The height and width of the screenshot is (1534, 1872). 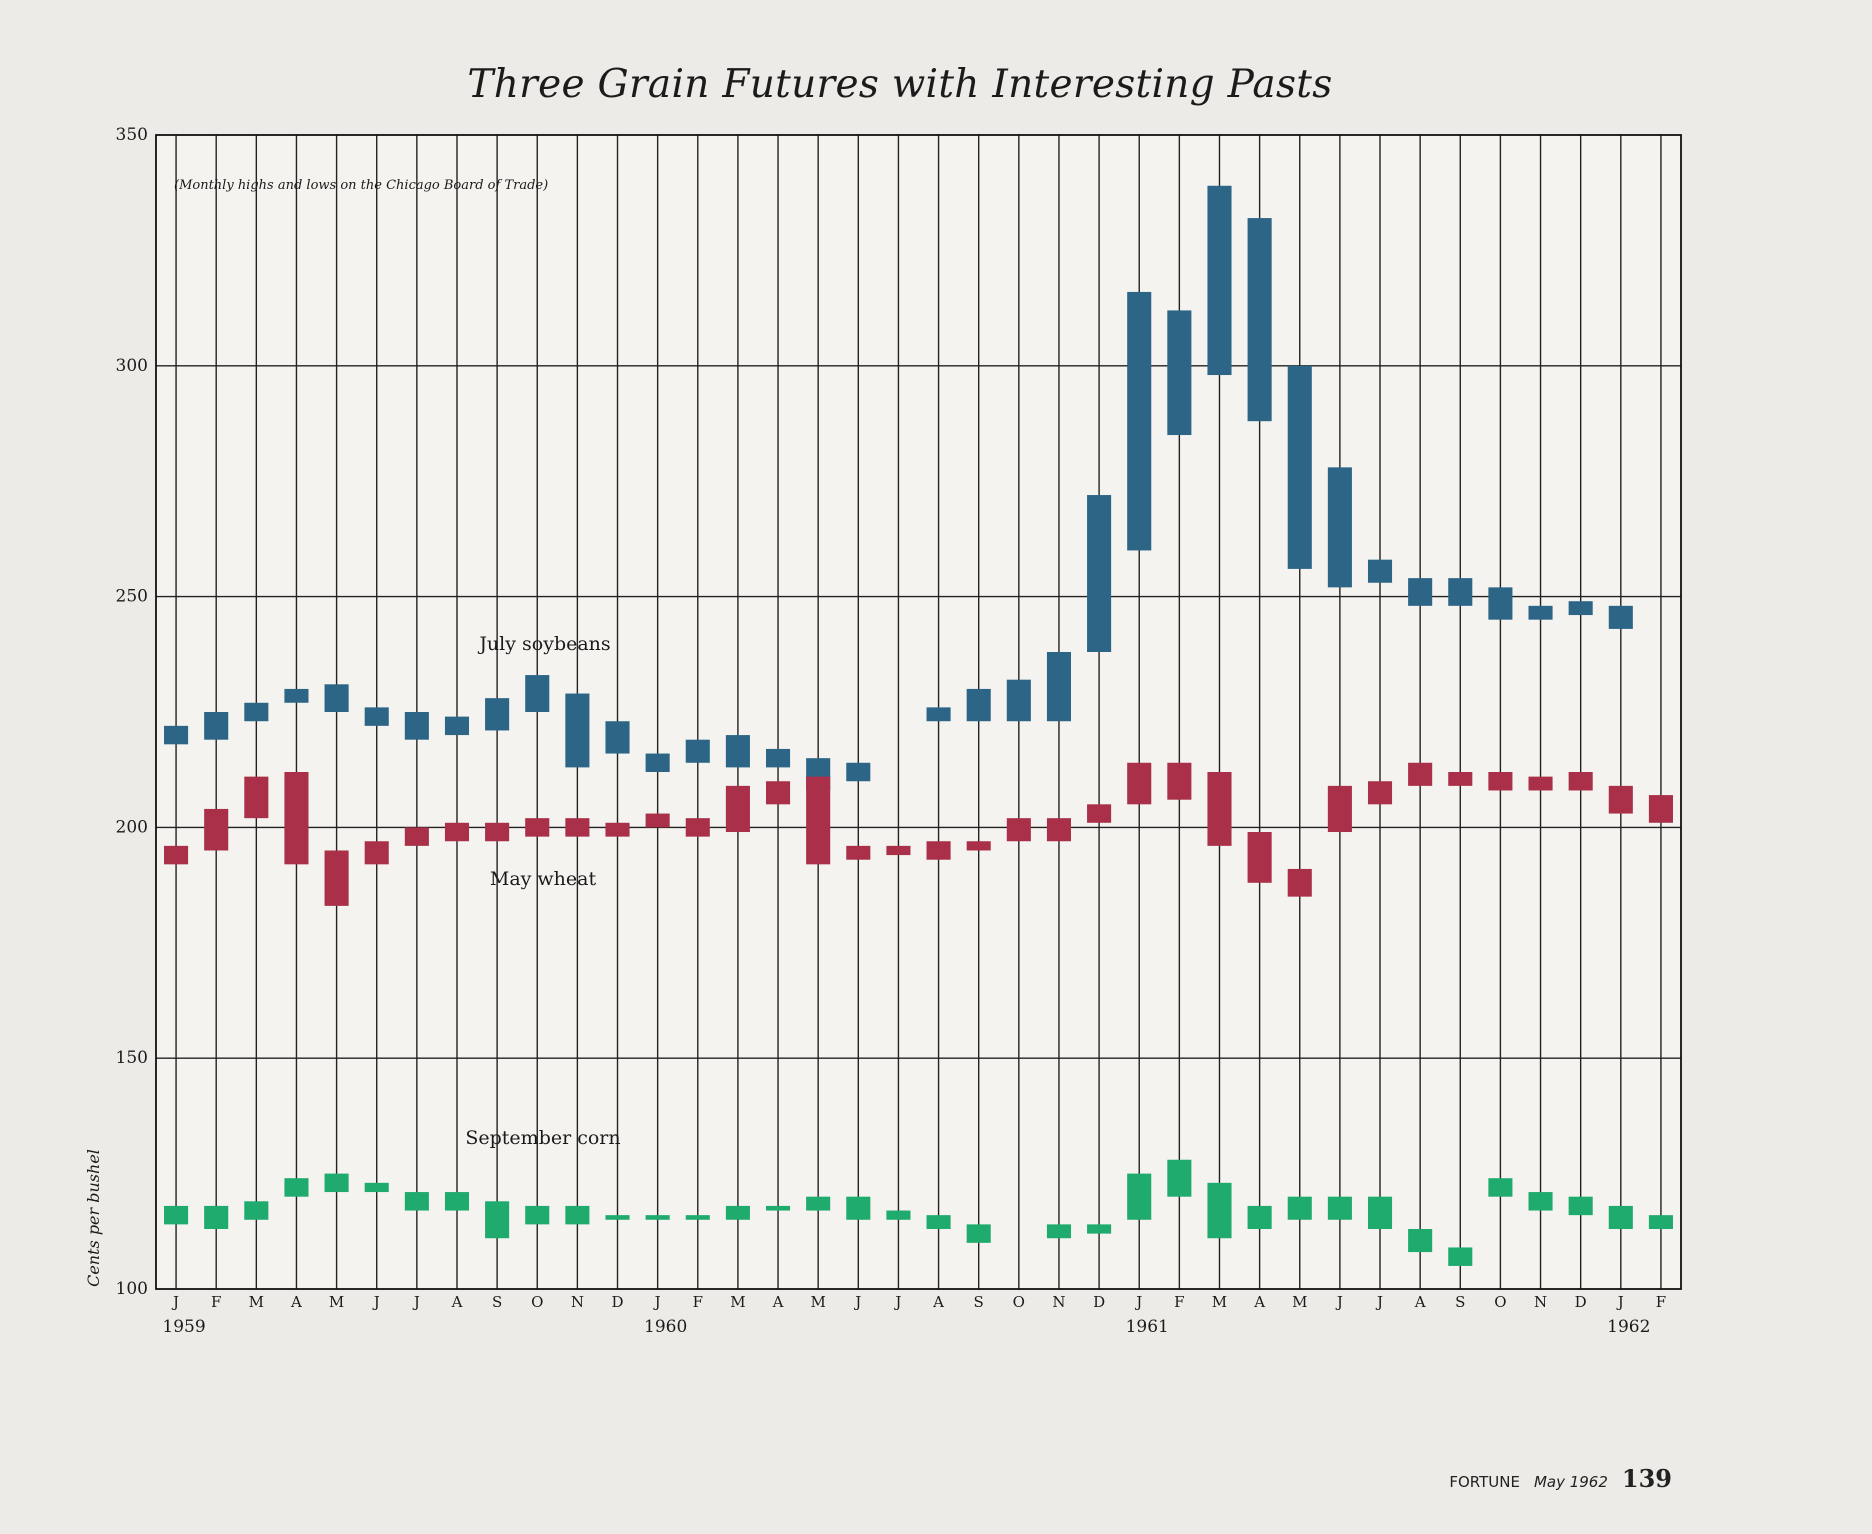 What do you see at coordinates (1646, 1478) in the screenshot?
I see `page-number: 139` at bounding box center [1646, 1478].